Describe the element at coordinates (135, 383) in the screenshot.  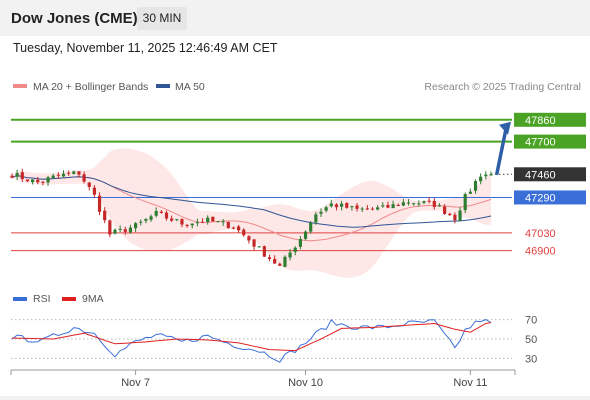
I see `x-tick-label-nov-7: Nov 7` at that location.